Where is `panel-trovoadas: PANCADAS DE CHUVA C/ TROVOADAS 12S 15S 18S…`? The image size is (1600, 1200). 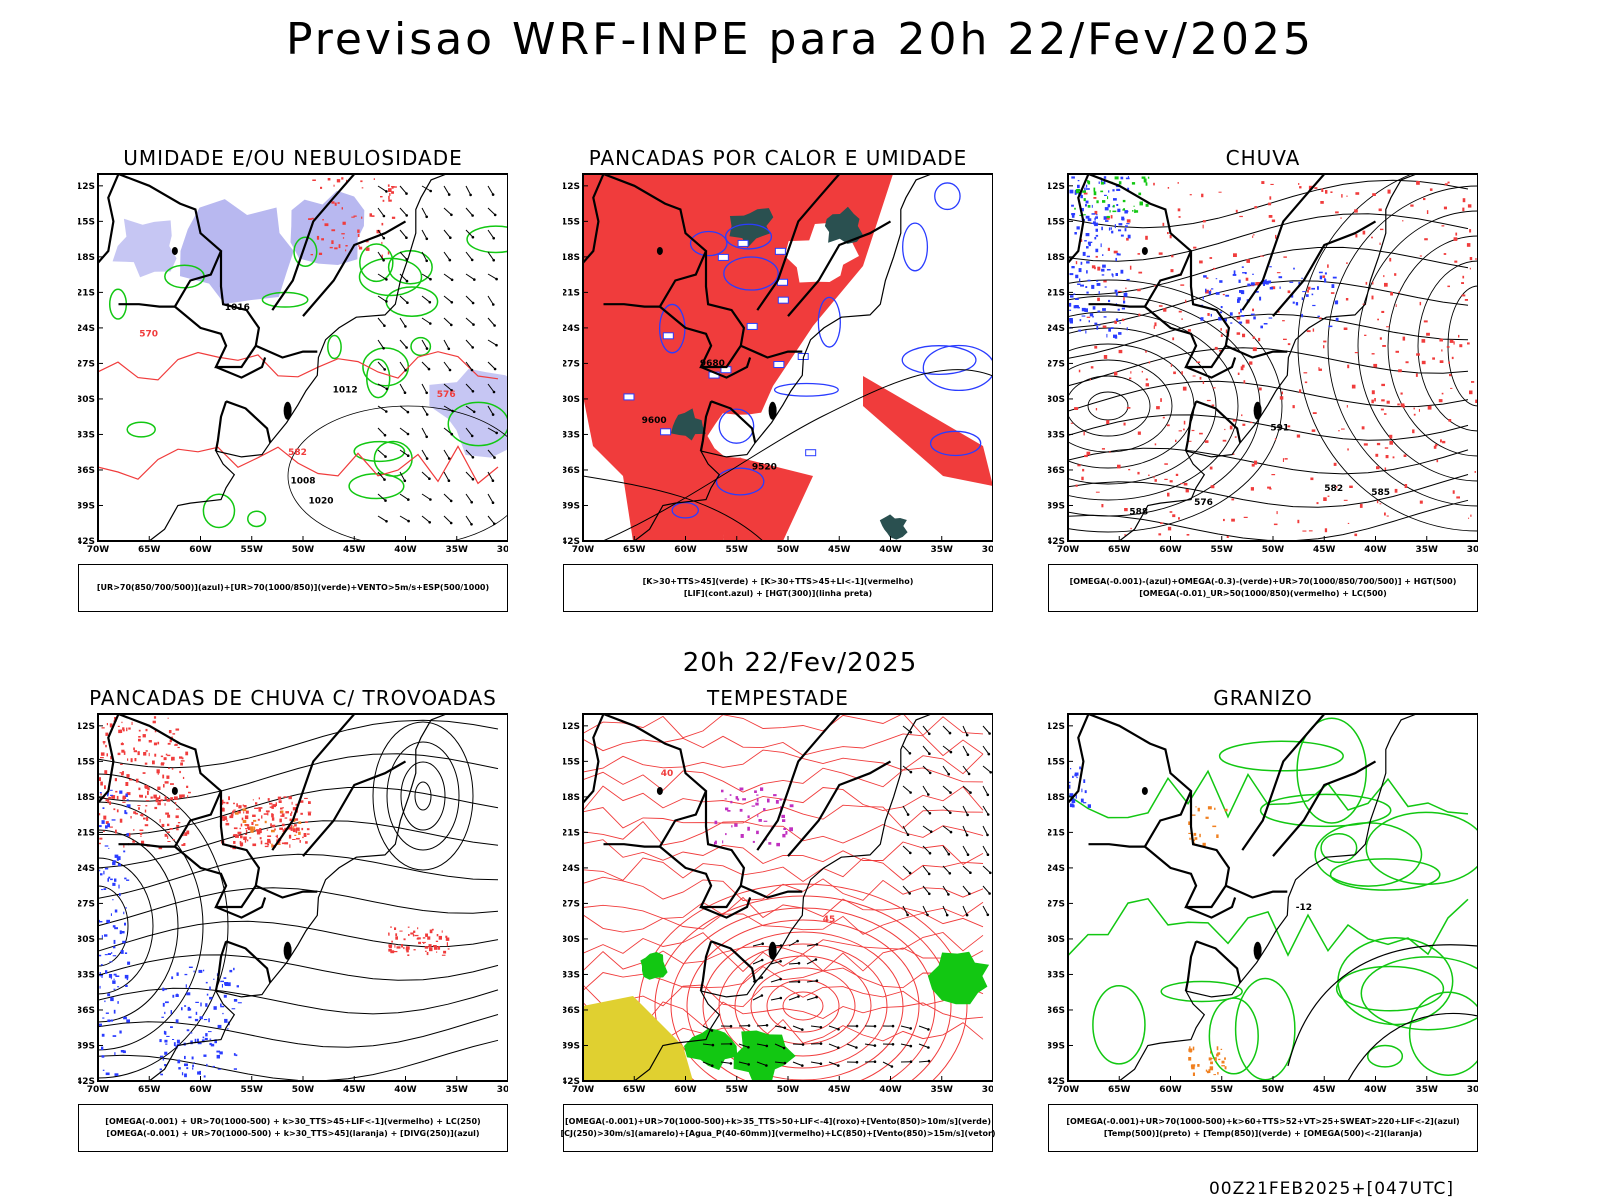 panel-trovoadas: PANCADAS DE CHUVA C/ TROVOADAS 12S 15S 18S… is located at coordinates (293, 926).